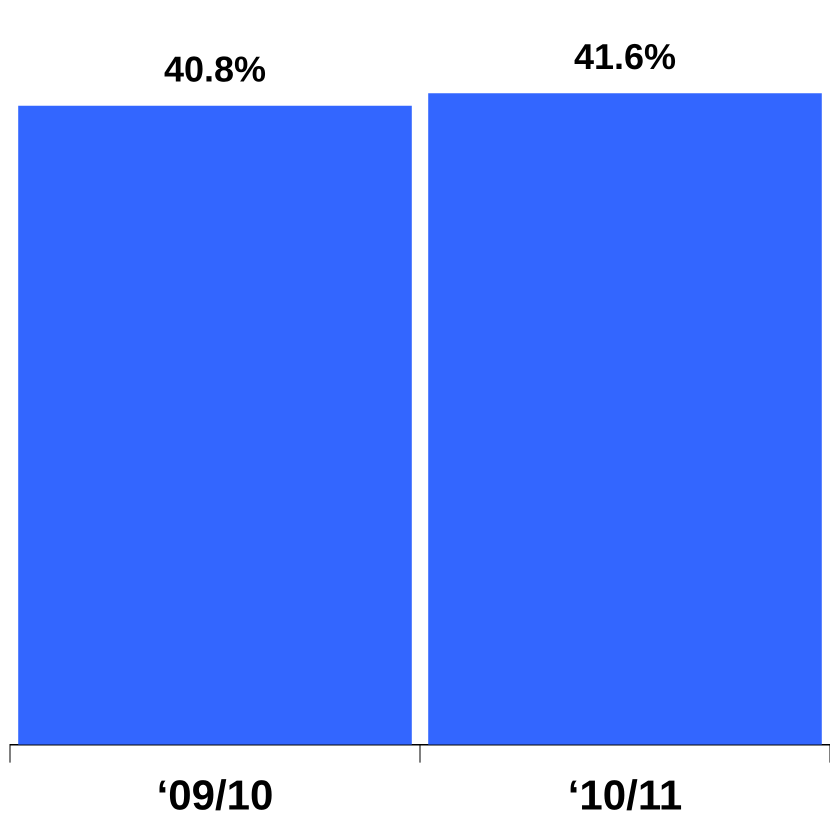  What do you see at coordinates (215, 794) in the screenshot?
I see `x-tick-label: ‘09/10` at bounding box center [215, 794].